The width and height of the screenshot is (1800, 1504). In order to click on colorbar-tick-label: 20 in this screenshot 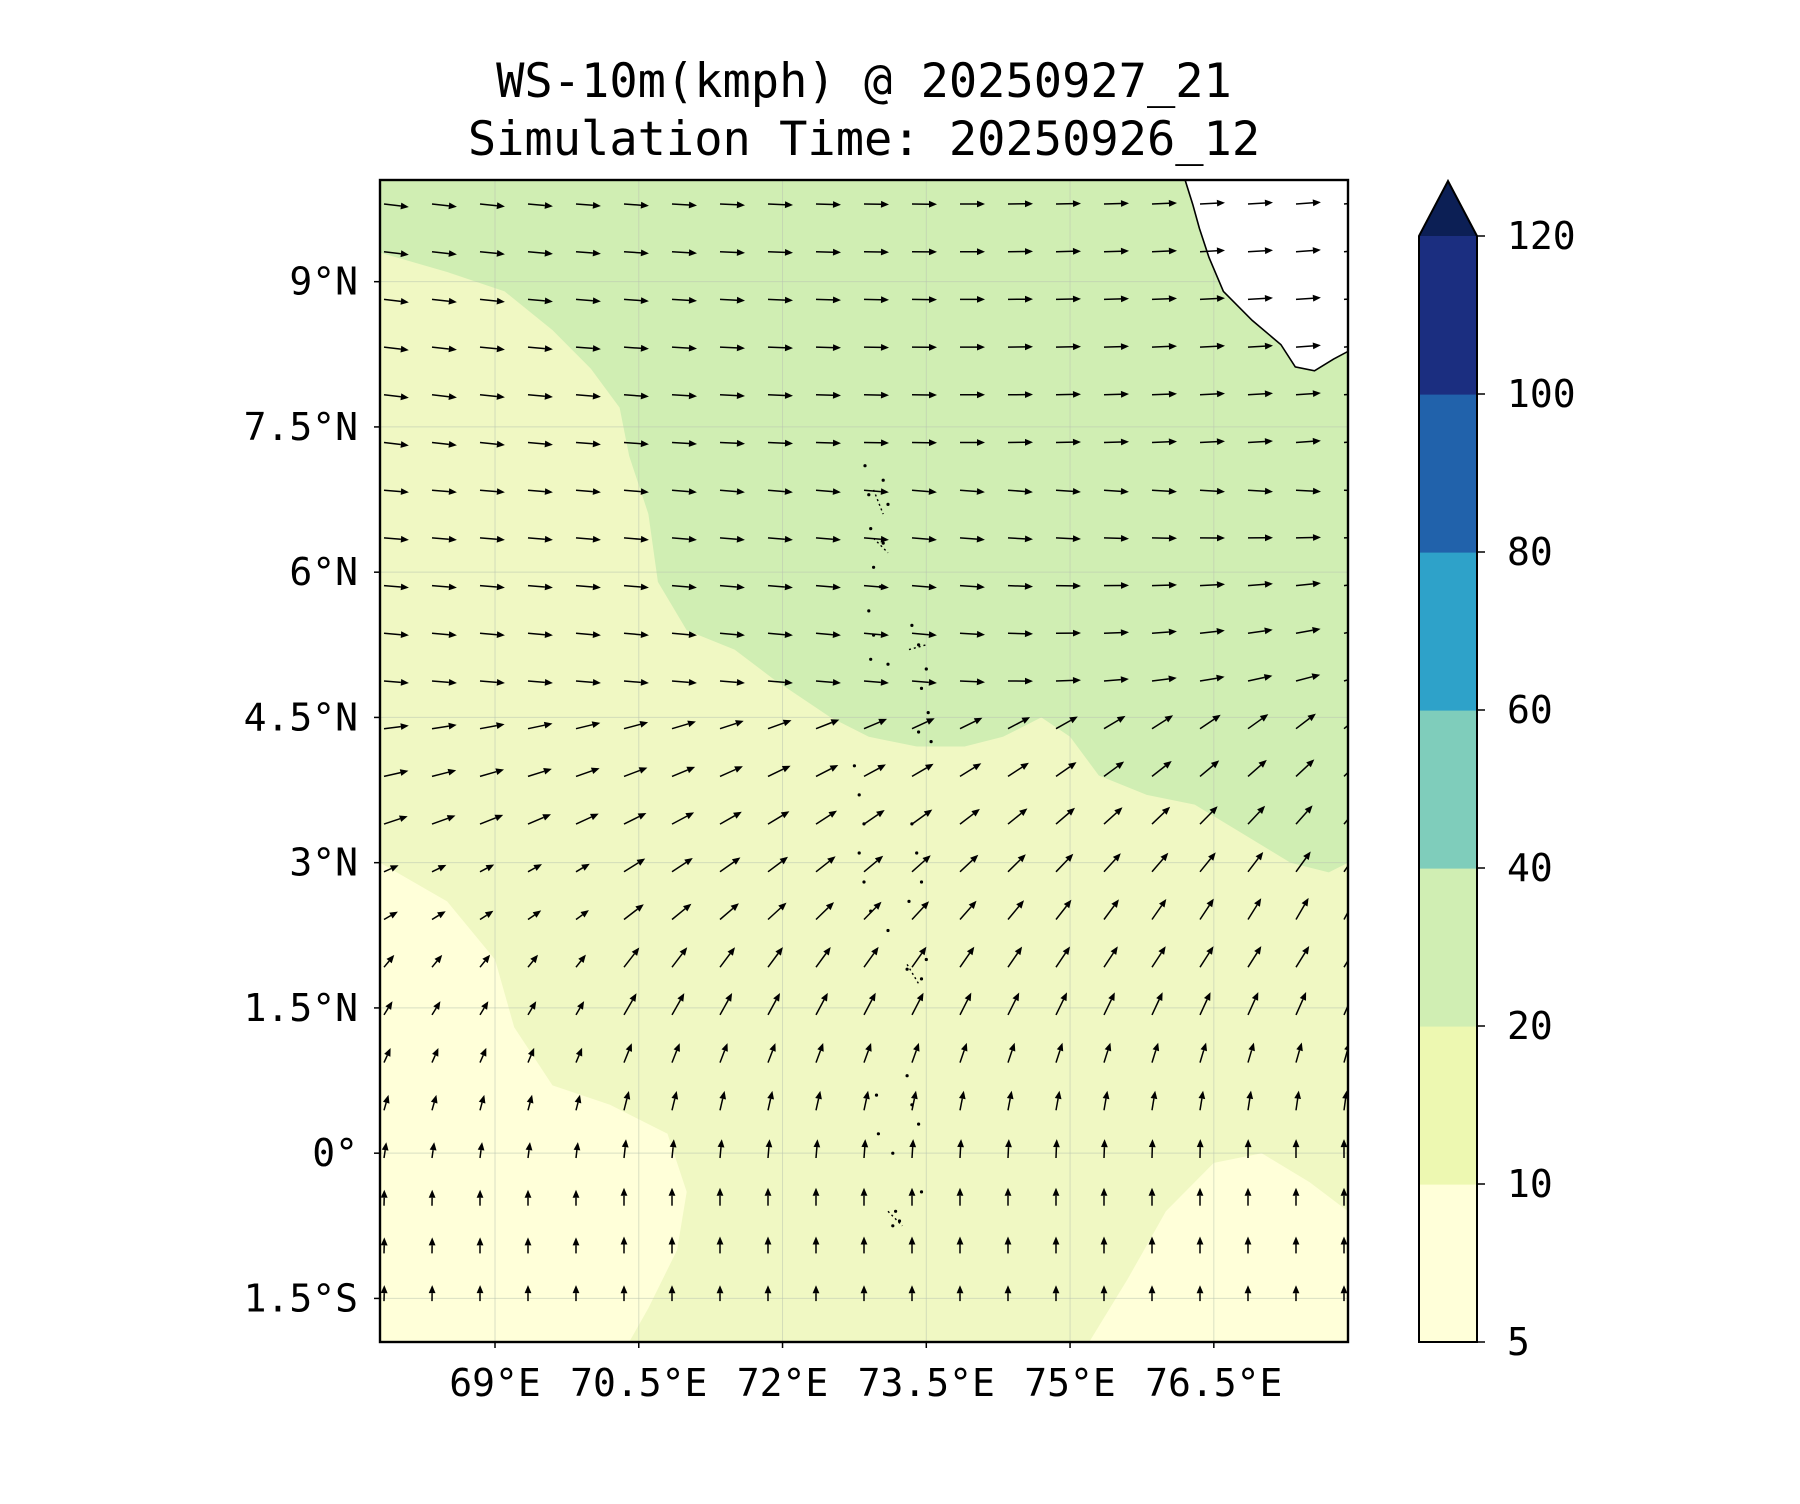, I will do `click(1530, 1026)`.